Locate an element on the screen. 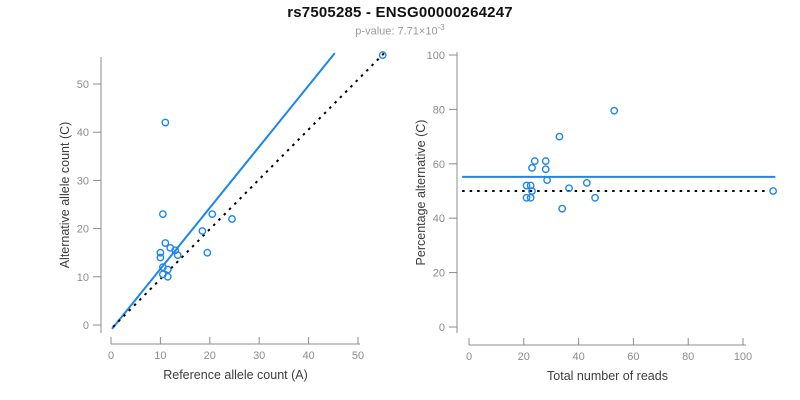  x-tick-label: 50 is located at coordinates (358, 356).